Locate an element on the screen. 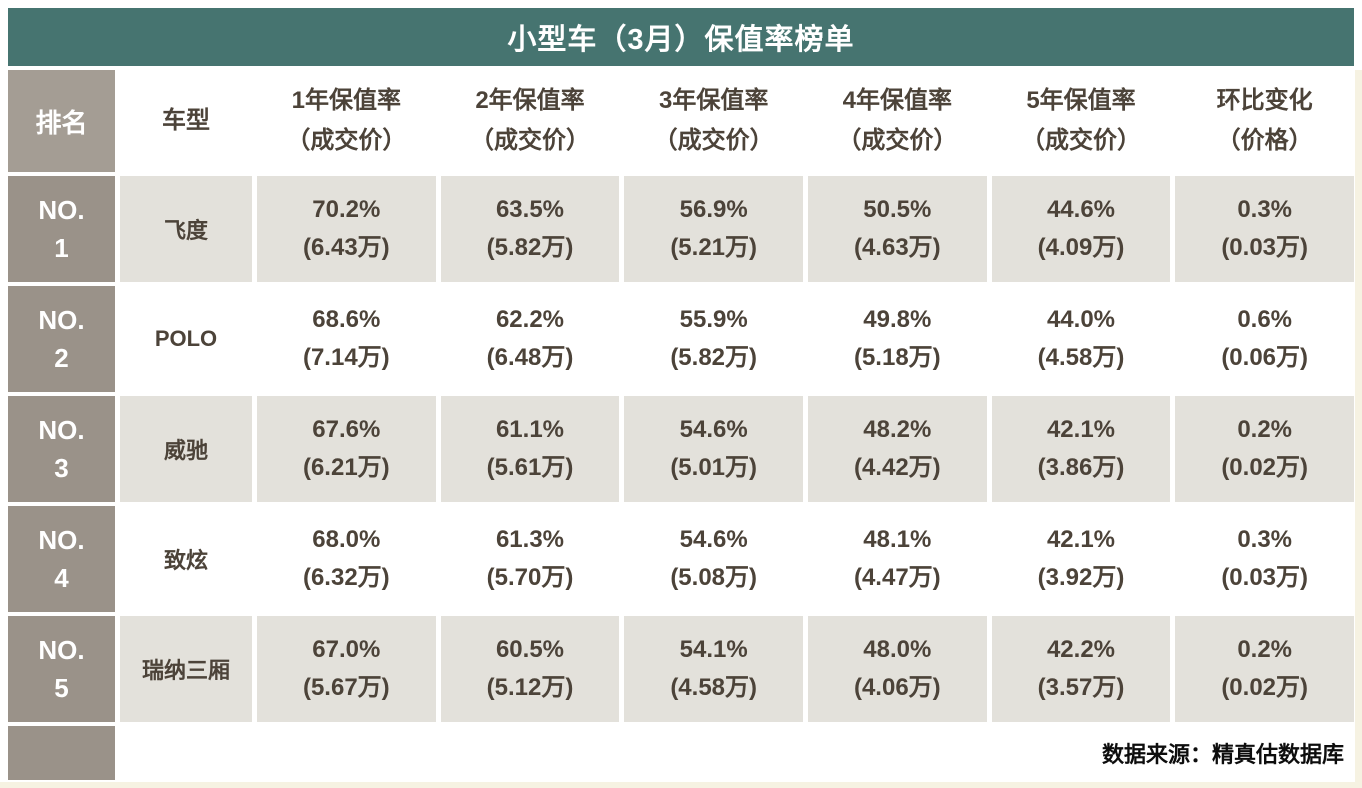 Image resolution: width=1362 pixels, height=788 pixels. value-cell: 44.0% (4.58万) is located at coordinates (1081, 339).